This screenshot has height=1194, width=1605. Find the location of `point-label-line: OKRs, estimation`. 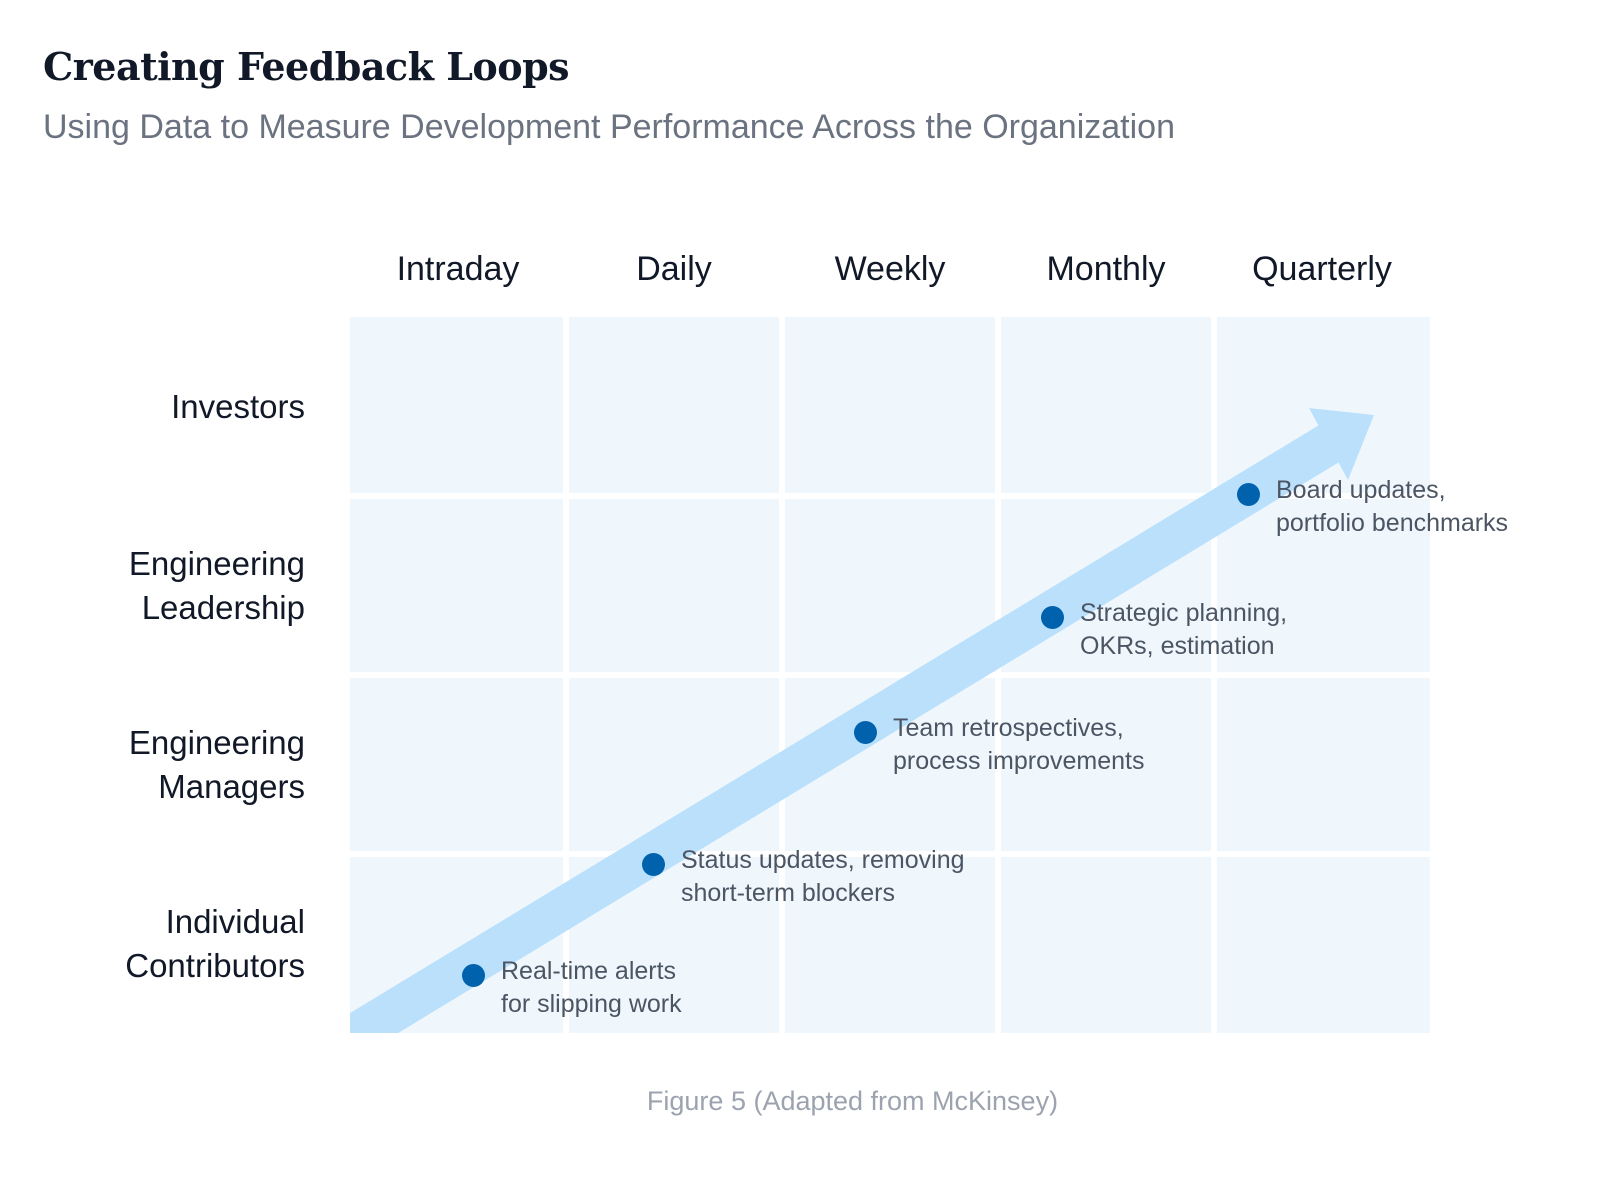

point-label-line: OKRs, estimation is located at coordinates (1177, 646).